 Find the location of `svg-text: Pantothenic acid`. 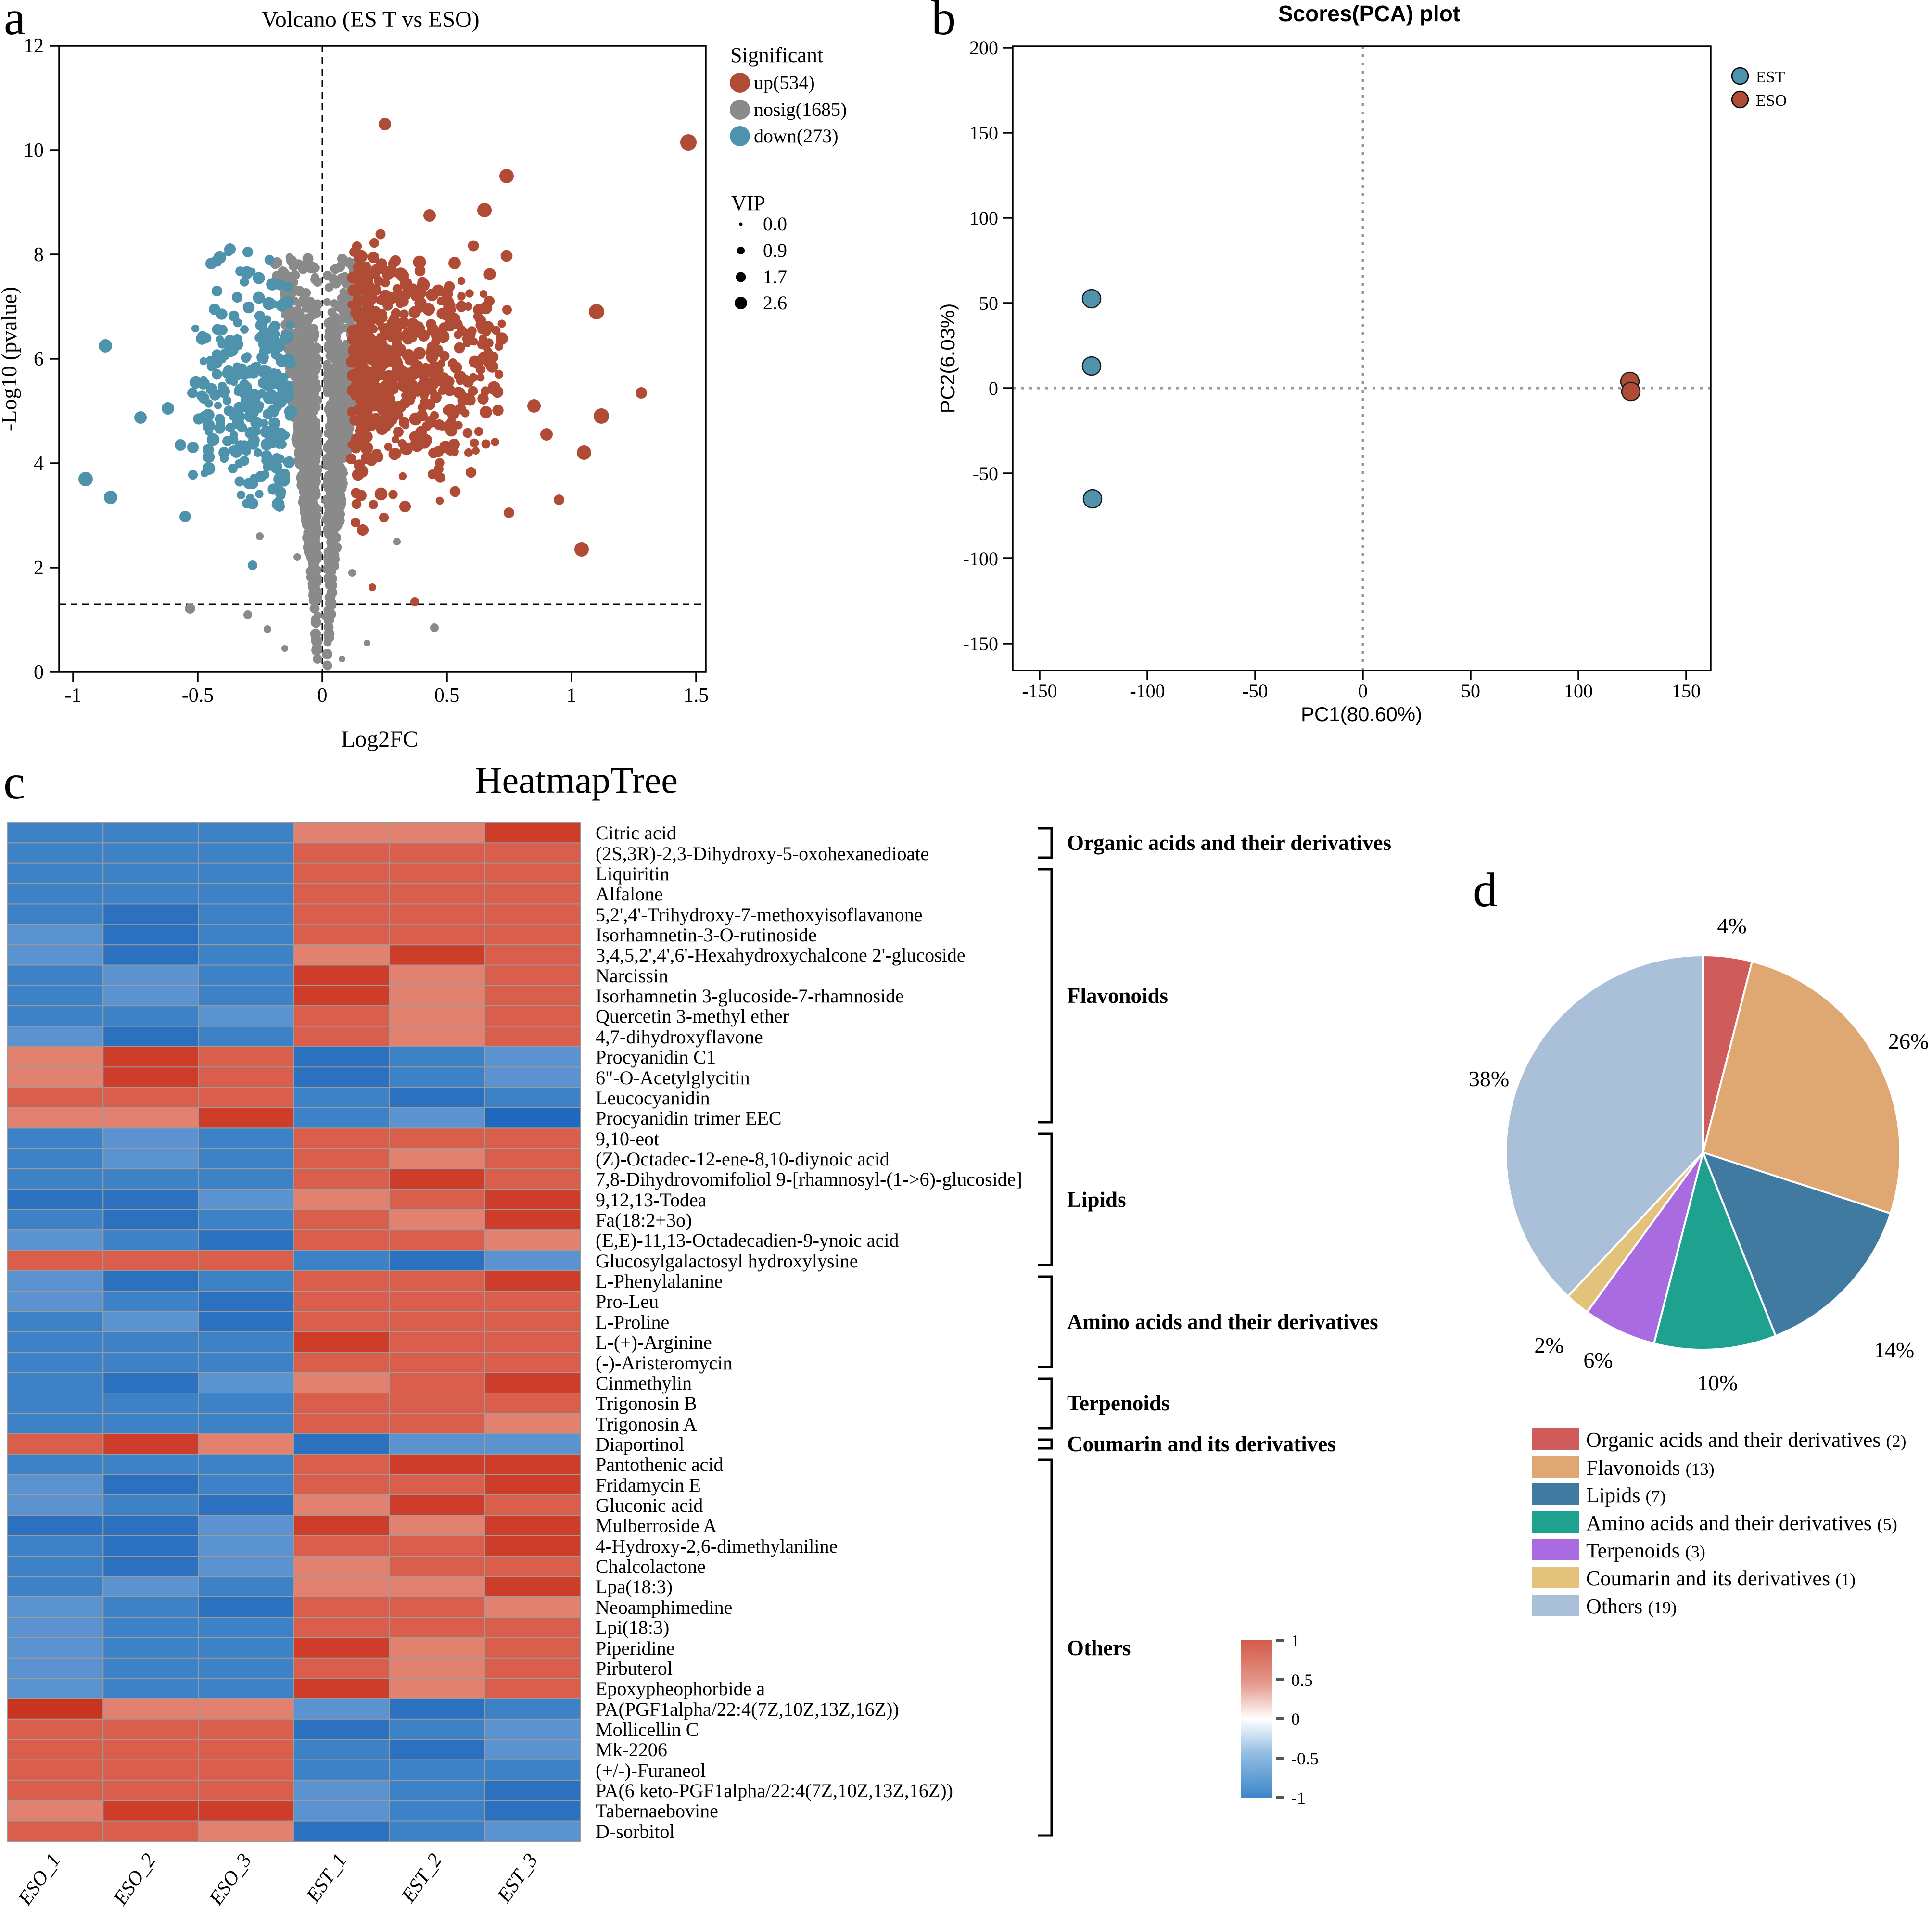

svg-text: Pantothenic acid is located at coordinates (659, 1464).